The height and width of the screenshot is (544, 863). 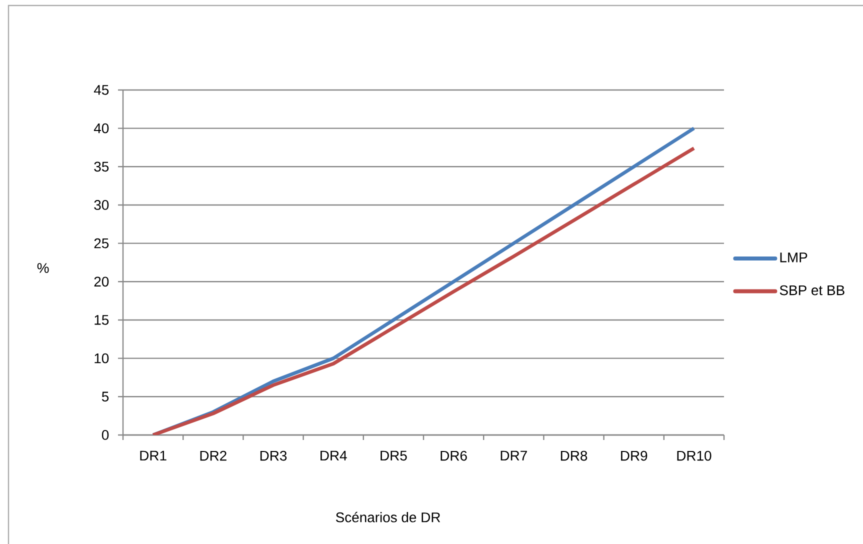 What do you see at coordinates (453, 455) in the screenshot?
I see `x-tick-label: DR6` at bounding box center [453, 455].